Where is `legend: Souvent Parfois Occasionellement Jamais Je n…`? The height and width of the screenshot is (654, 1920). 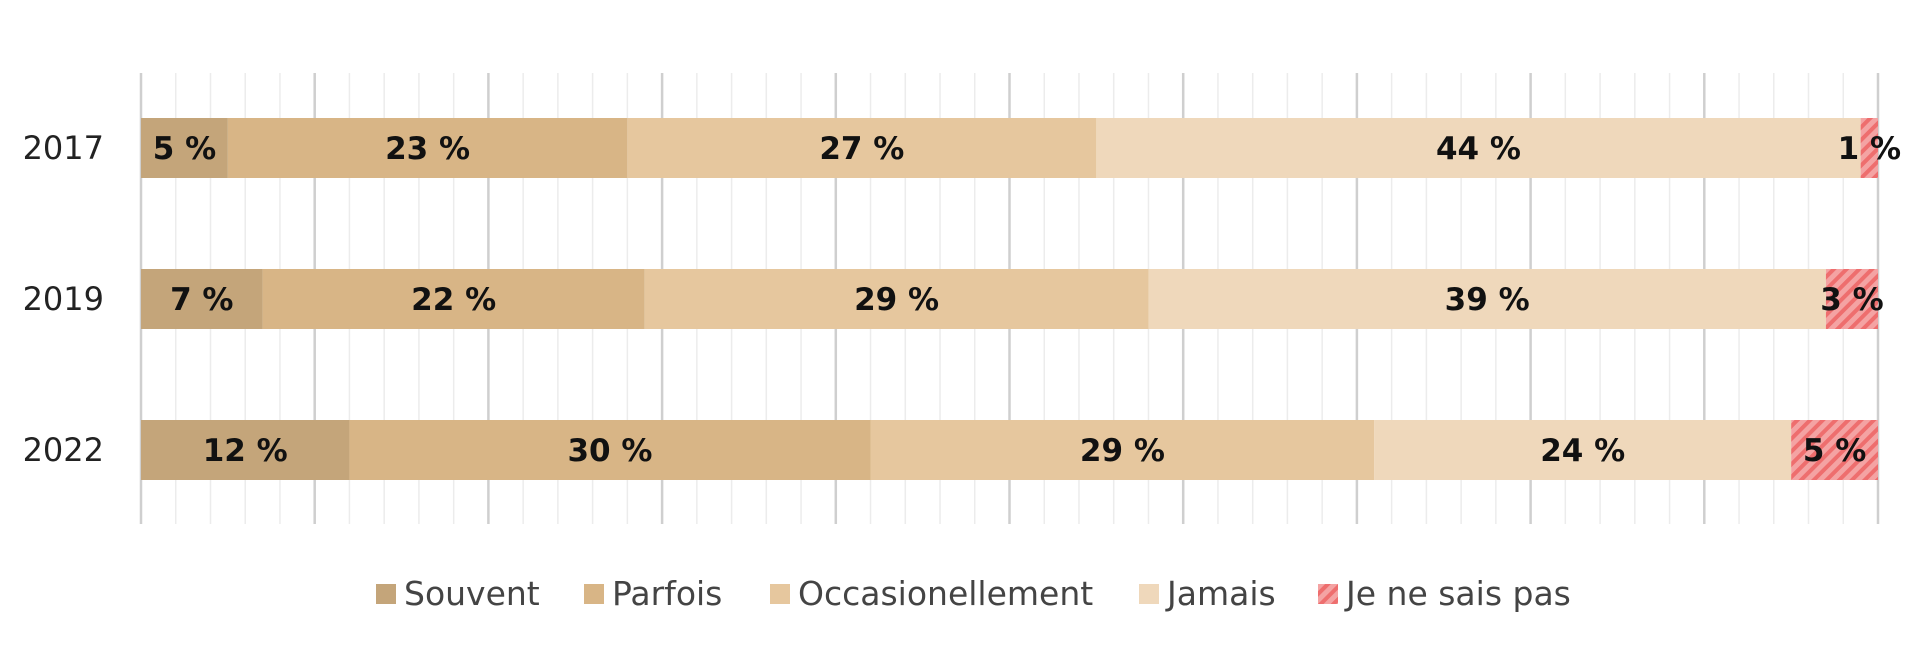 legend: Souvent Parfois Occasionellement Jamais Je n… is located at coordinates (973, 593).